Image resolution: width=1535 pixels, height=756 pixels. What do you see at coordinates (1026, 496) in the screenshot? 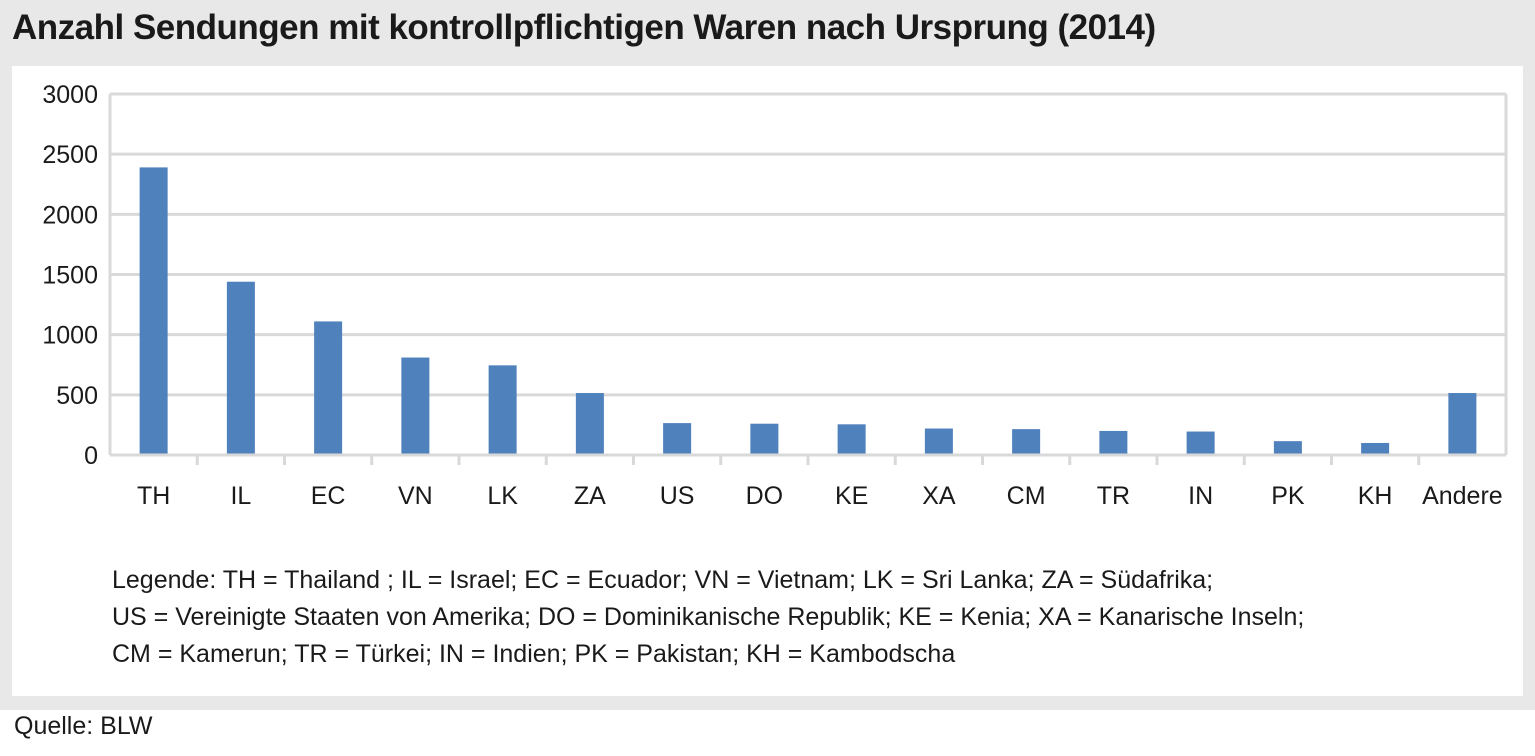
I see `x-tick-label: CM` at bounding box center [1026, 496].